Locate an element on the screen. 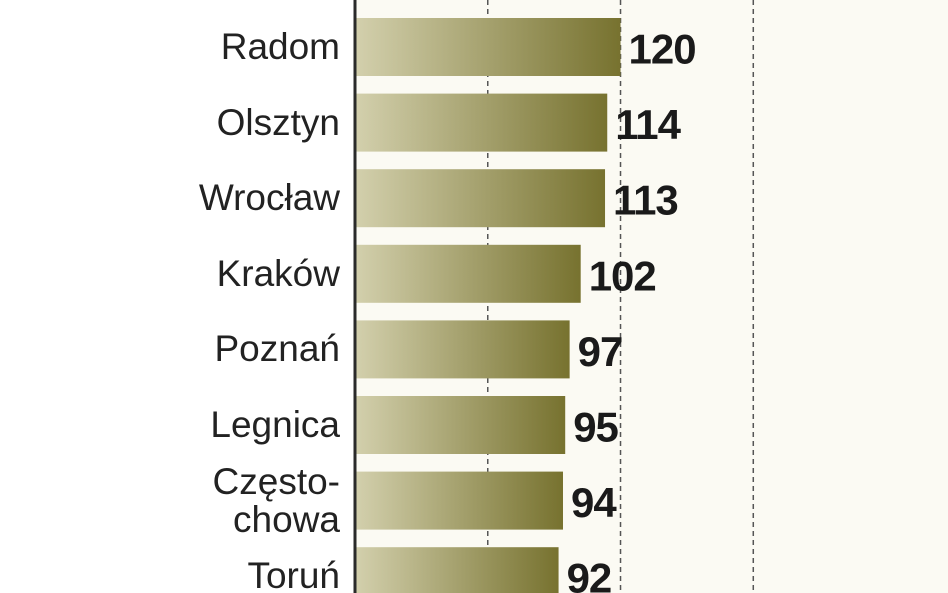  value-label: 114 is located at coordinates (648, 124).